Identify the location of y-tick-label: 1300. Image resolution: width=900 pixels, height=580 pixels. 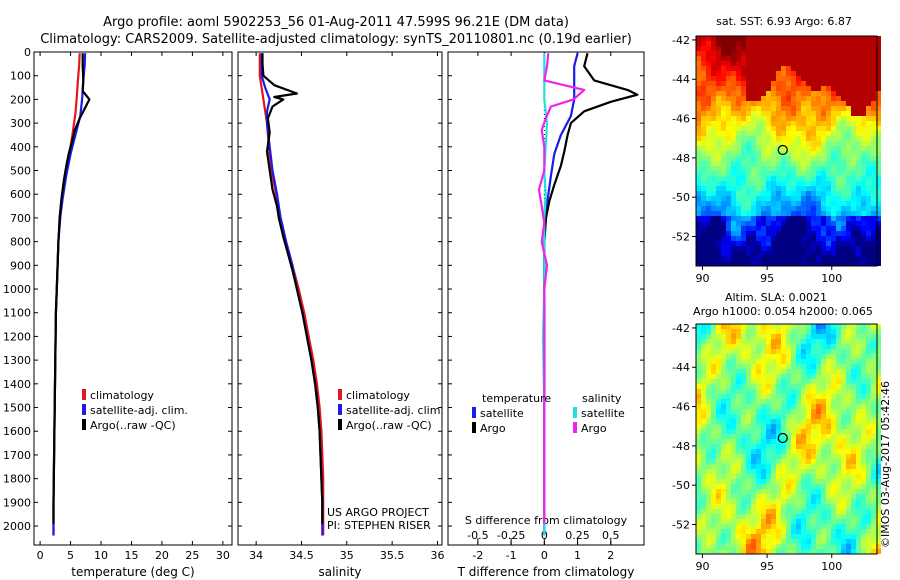
(17, 360).